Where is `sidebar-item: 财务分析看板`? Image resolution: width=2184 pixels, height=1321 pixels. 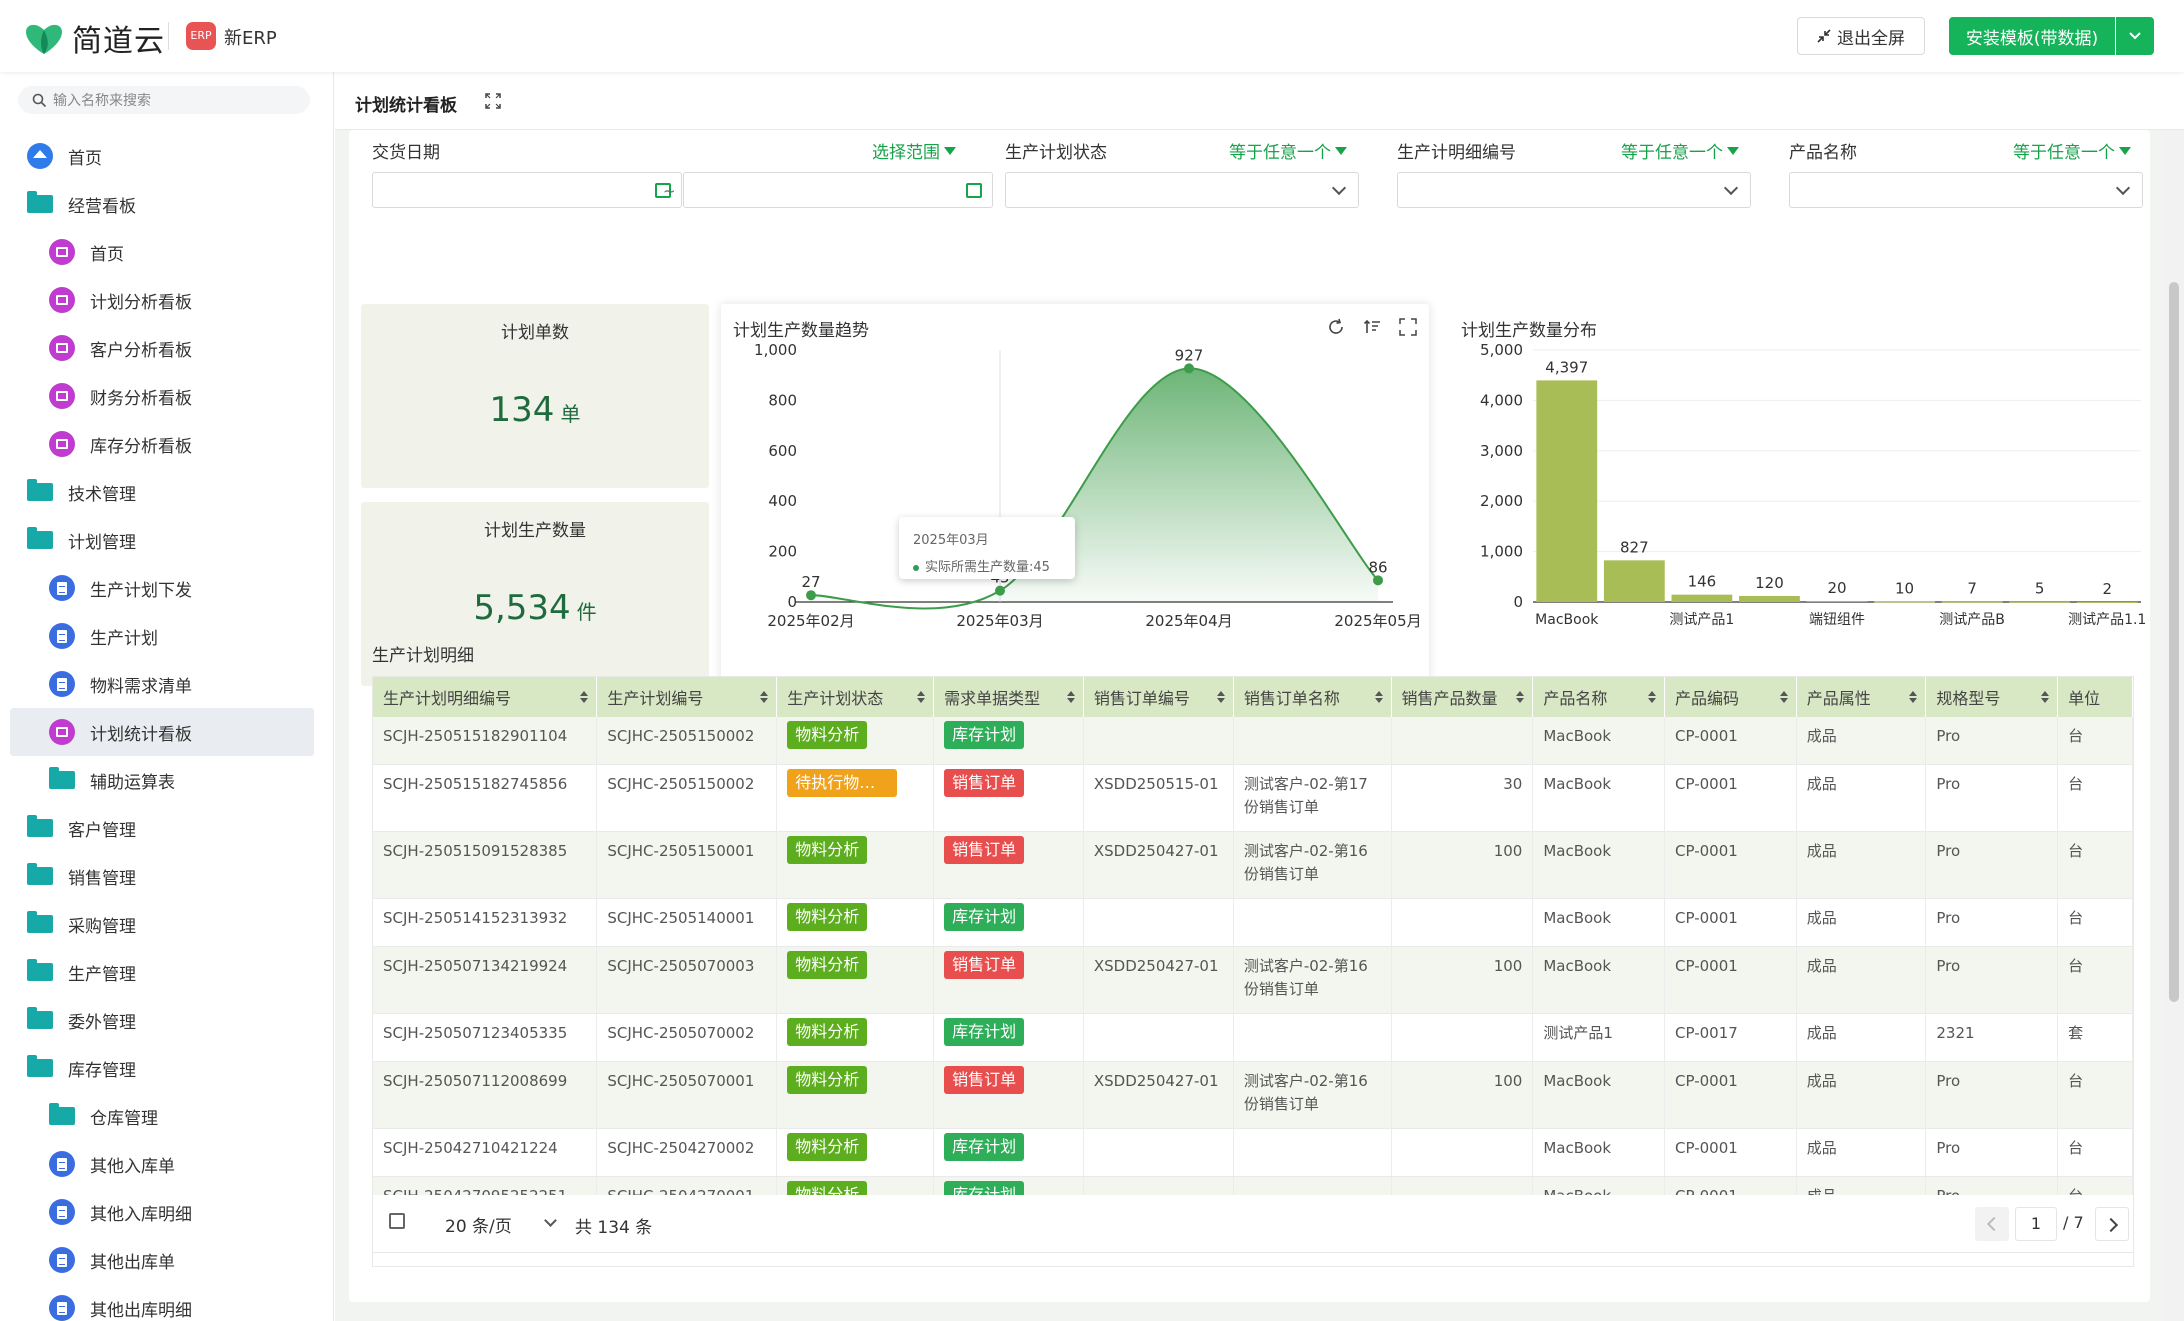 sidebar-item: 财务分析看板 is located at coordinates (166, 396).